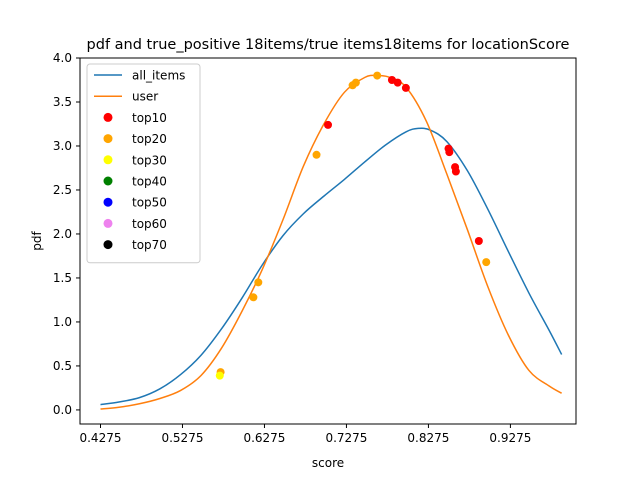 This screenshot has height=480, width=640. What do you see at coordinates (328, 463) in the screenshot?
I see `x-axis-label: score` at bounding box center [328, 463].